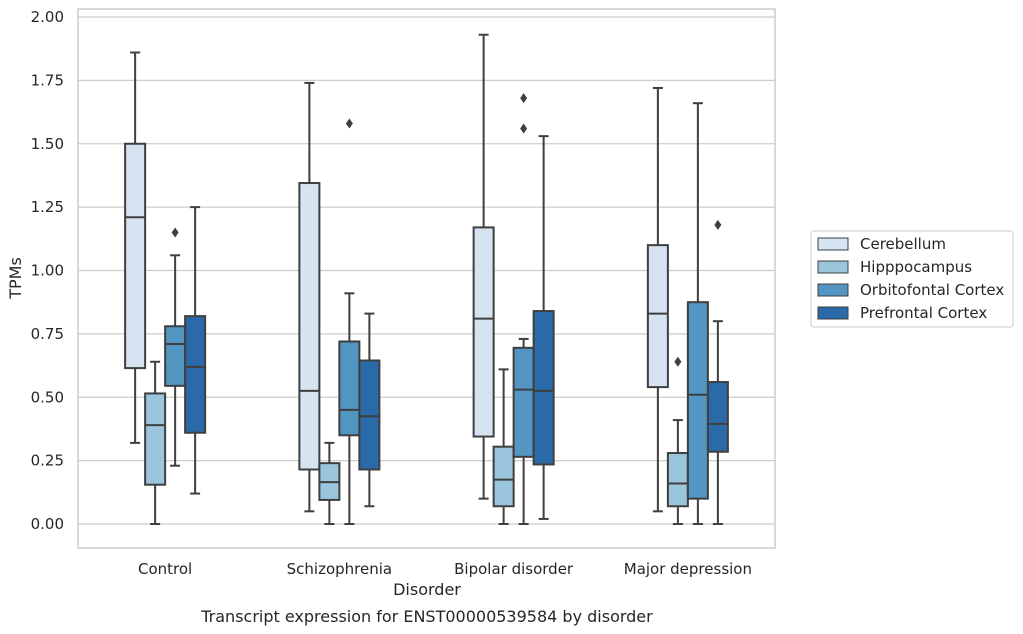 The width and height of the screenshot is (1023, 634). I want to click on box-cerebellum-control, so click(135, 247).